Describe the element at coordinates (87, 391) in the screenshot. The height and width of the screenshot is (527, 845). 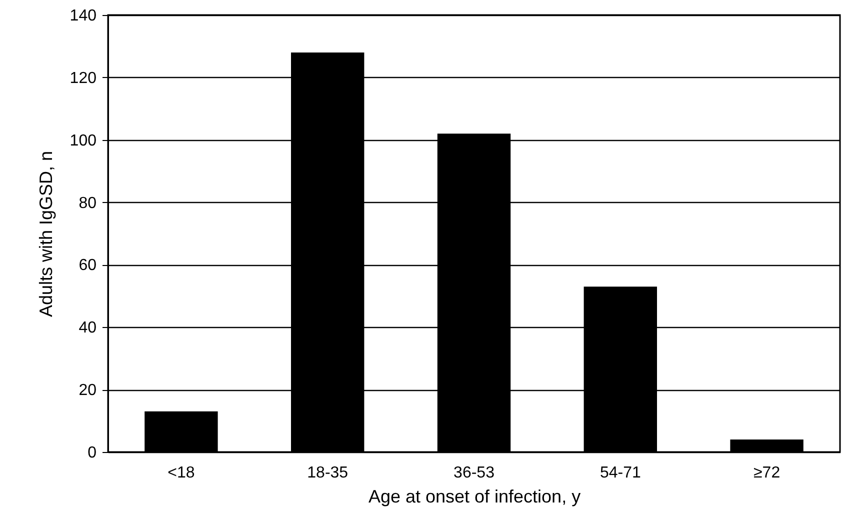
I see `y-tick-label: 20` at that location.